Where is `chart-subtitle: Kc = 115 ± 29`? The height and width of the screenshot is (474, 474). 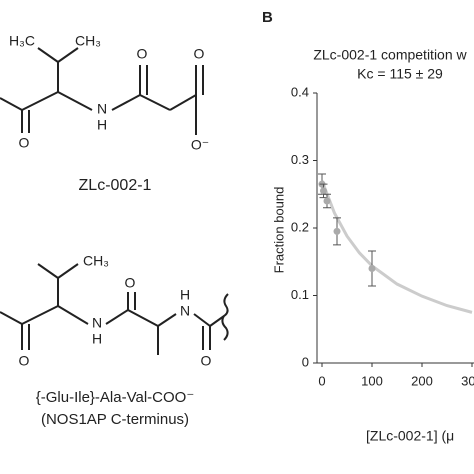
chart-subtitle: Kc = 115 ± 29 is located at coordinates (400, 74).